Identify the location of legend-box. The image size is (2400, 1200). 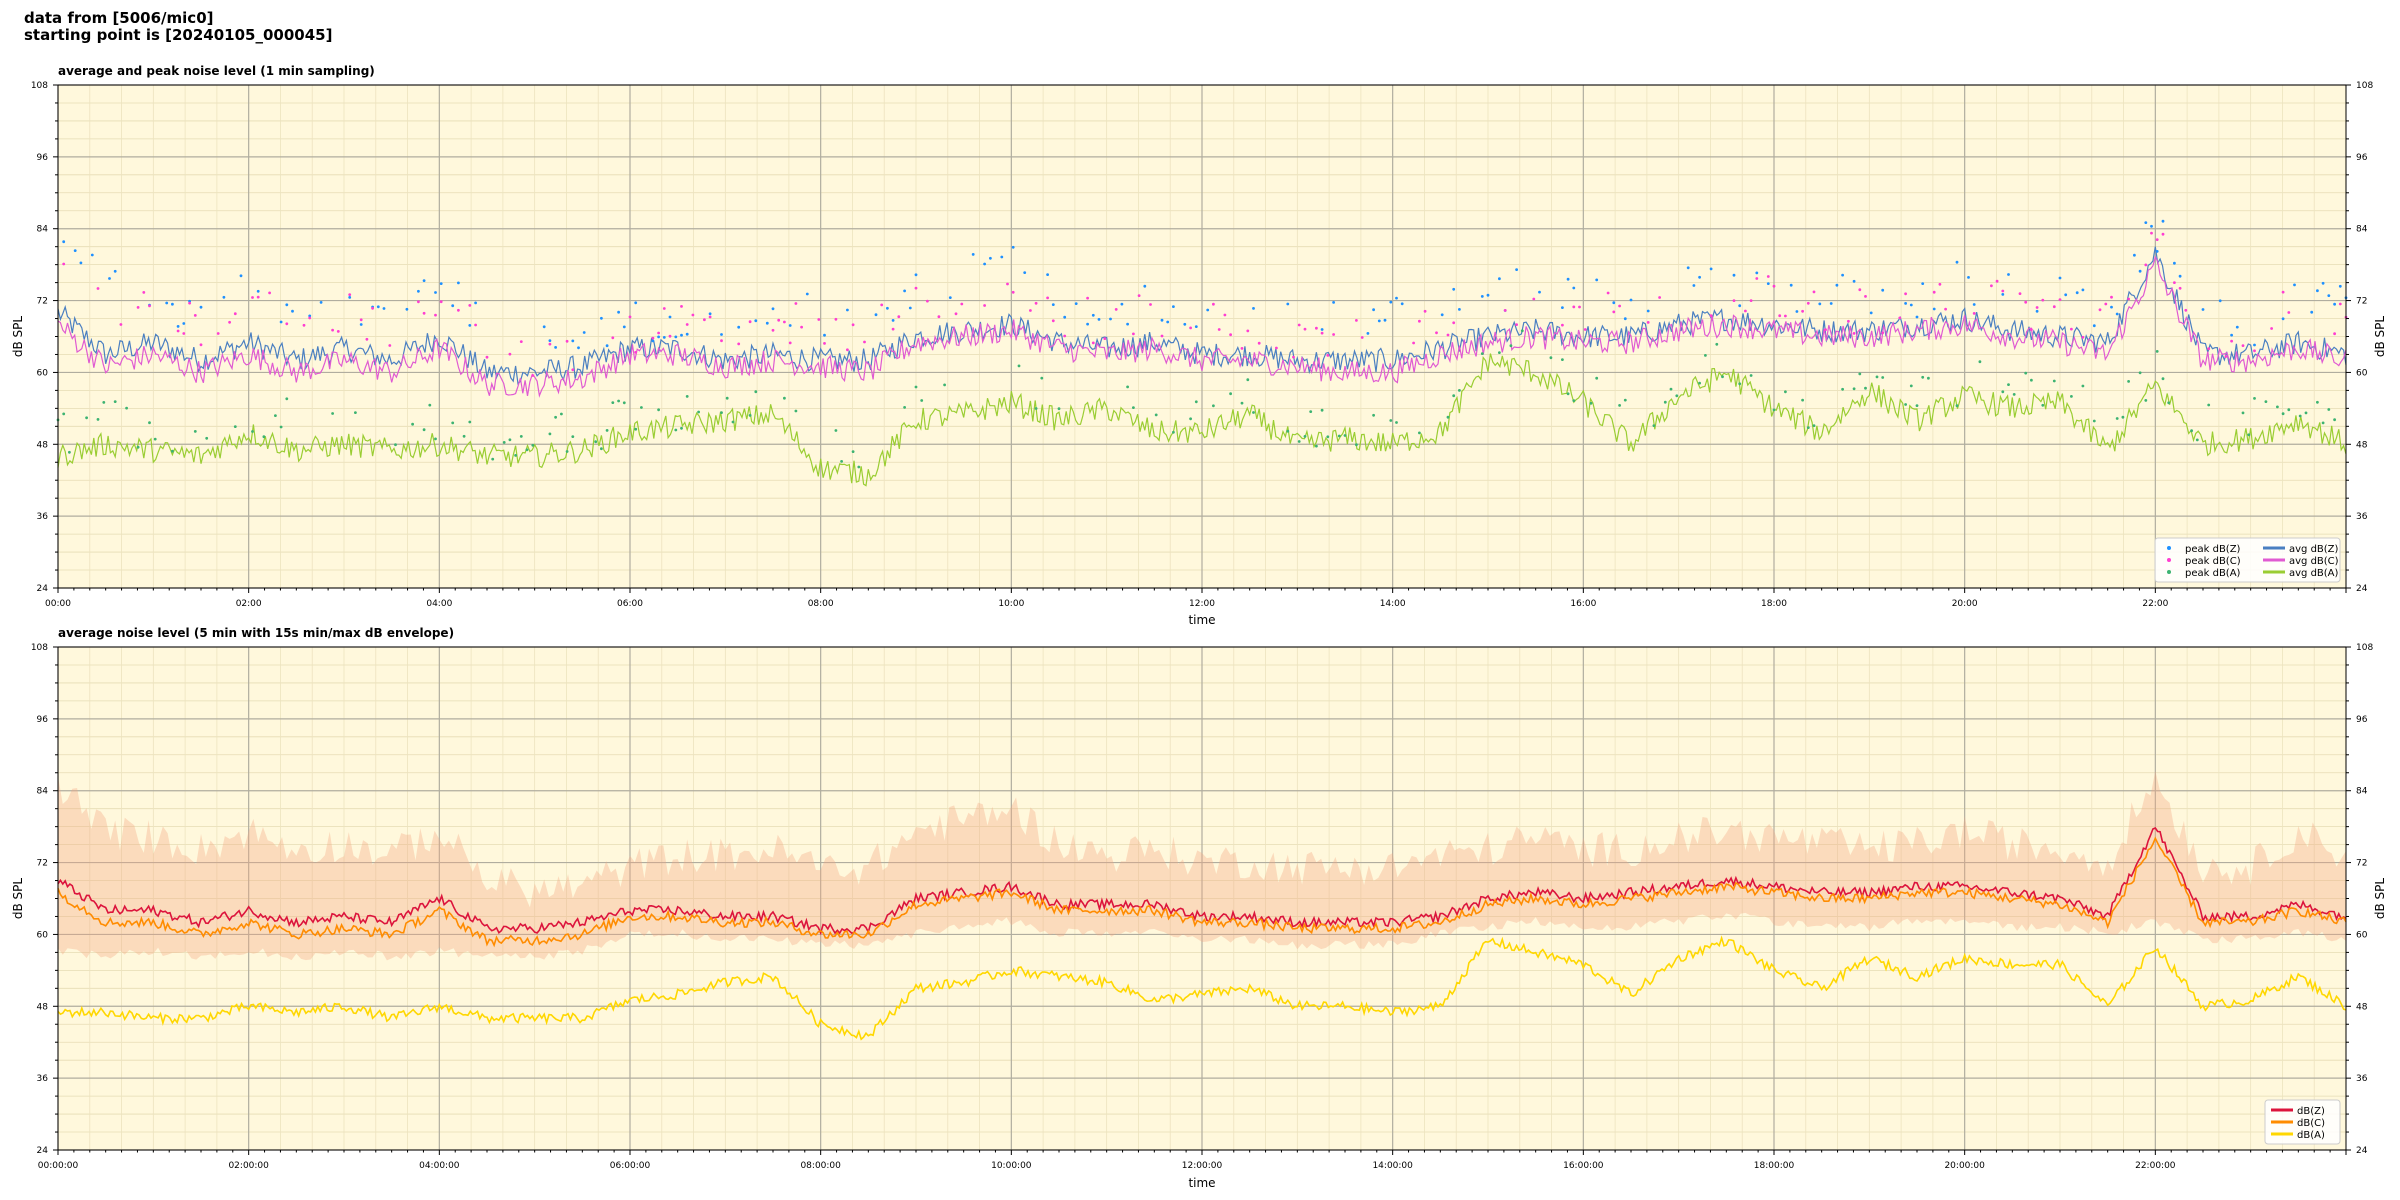
(2247, 560).